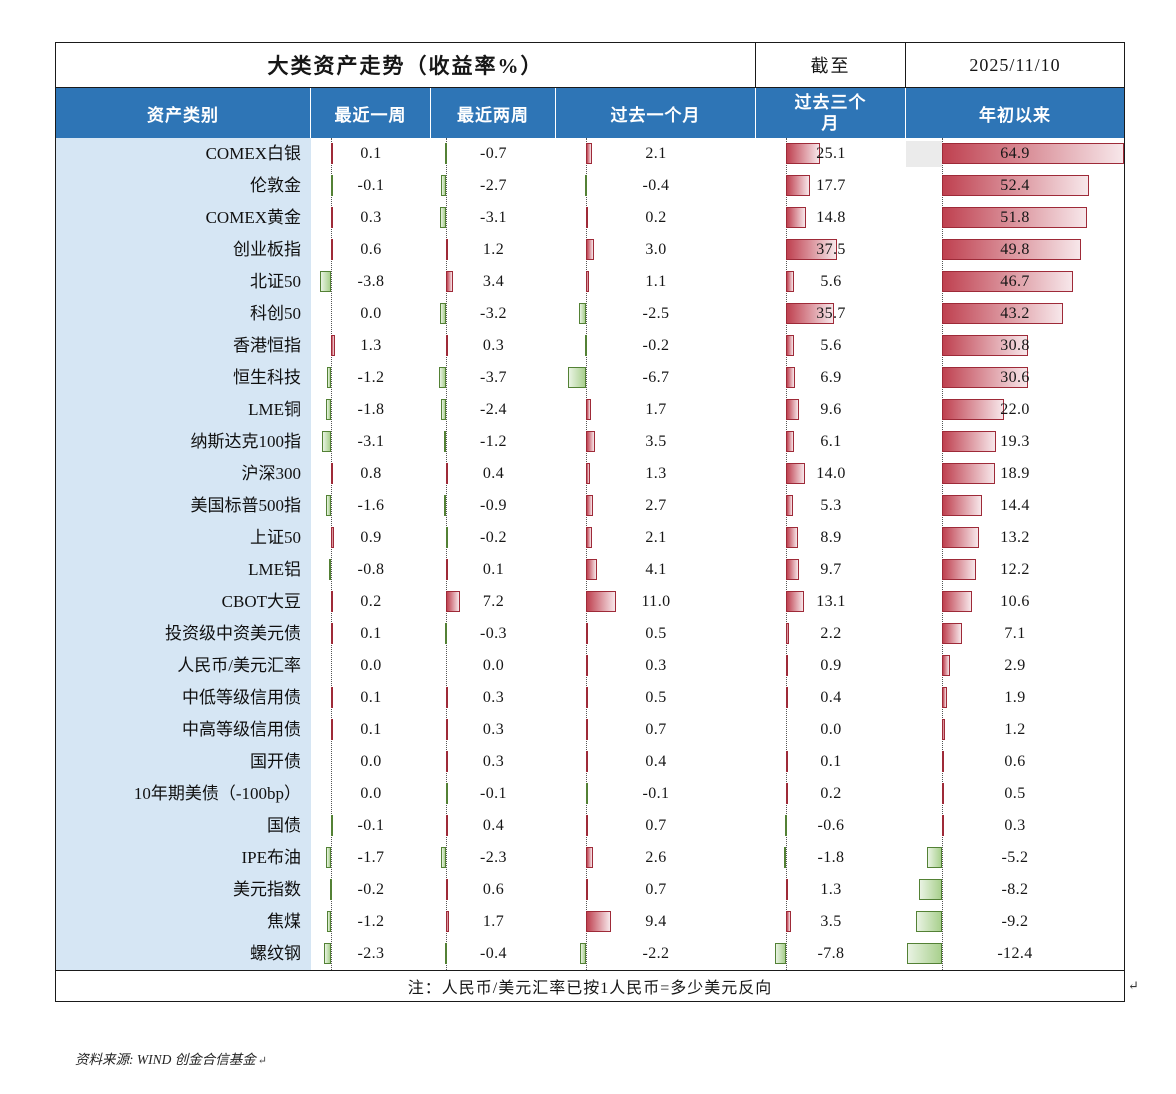  Describe the element at coordinates (831, 250) in the screenshot. I see `value-cell: 37.5` at that location.